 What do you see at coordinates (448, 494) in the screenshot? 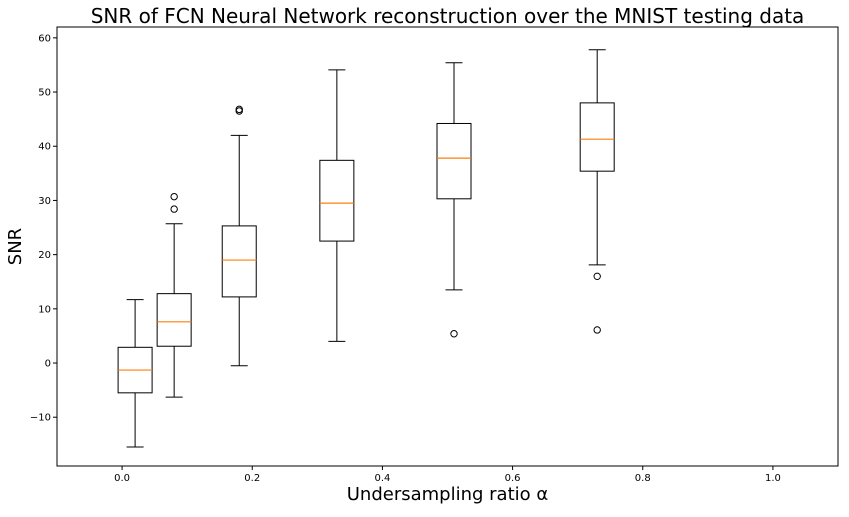
I see `x-axis-label: Undersampling ratio α` at bounding box center [448, 494].